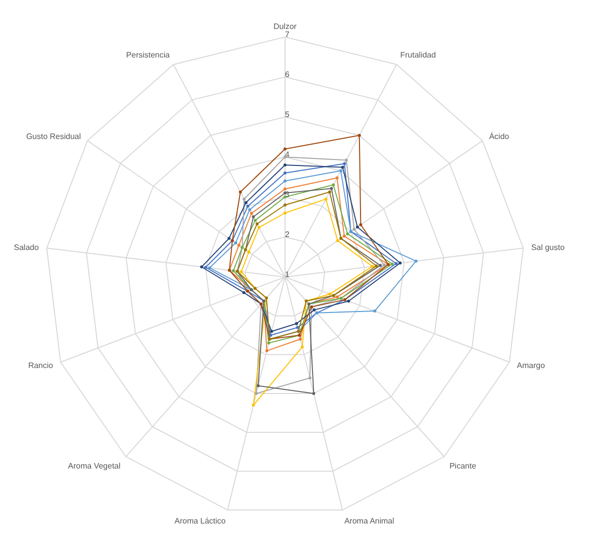  Describe the element at coordinates (287, 114) in the screenshot. I see `y-tick-label: 5` at that location.